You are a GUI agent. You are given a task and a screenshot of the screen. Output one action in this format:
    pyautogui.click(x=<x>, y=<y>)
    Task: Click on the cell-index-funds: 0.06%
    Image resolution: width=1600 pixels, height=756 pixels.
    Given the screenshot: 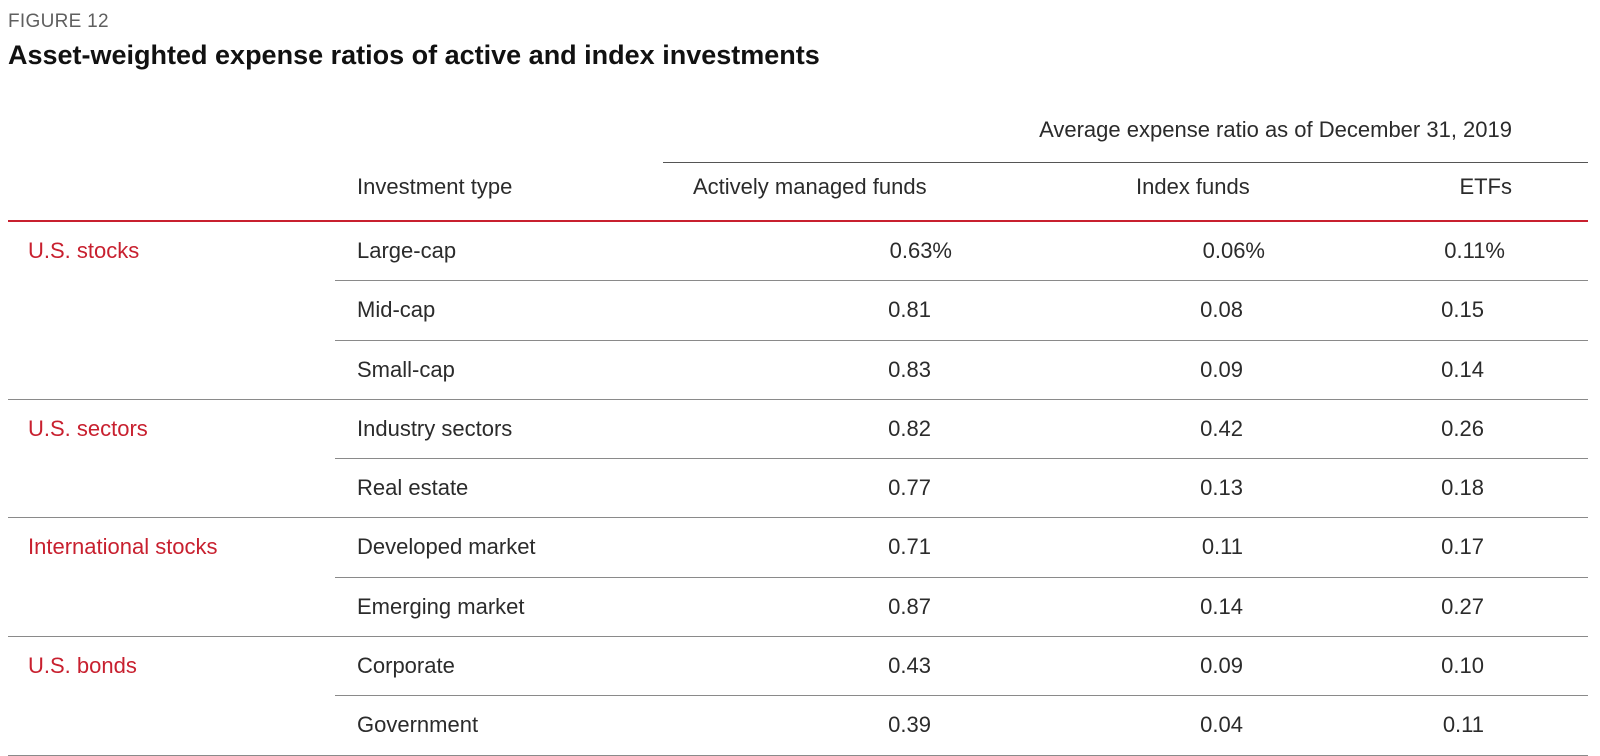 What is the action you would take?
    pyautogui.click(x=1233, y=250)
    